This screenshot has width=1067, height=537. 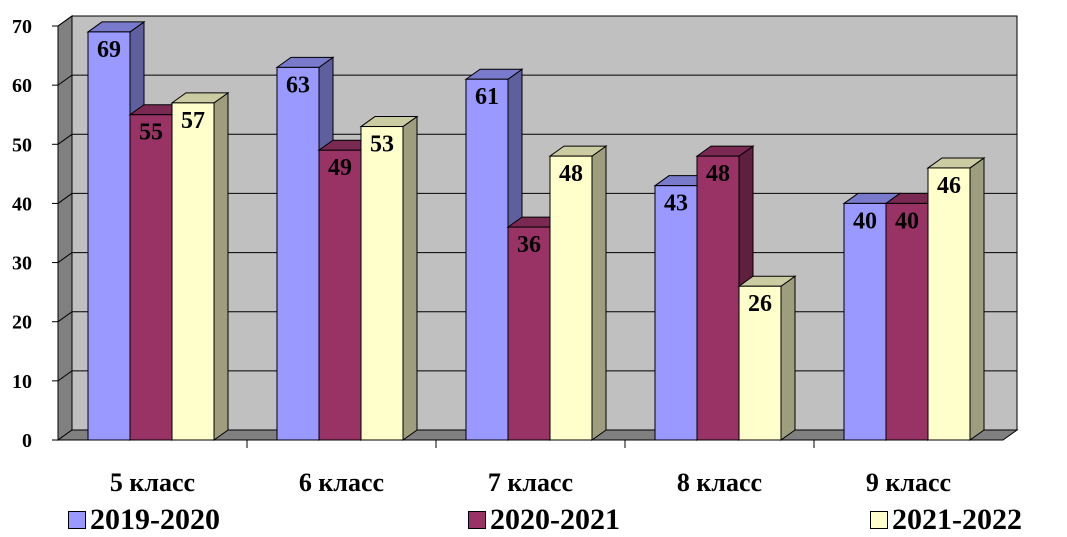 What do you see at coordinates (555, 519) in the screenshot?
I see `legend-label-series-2: 2020-2021` at bounding box center [555, 519].